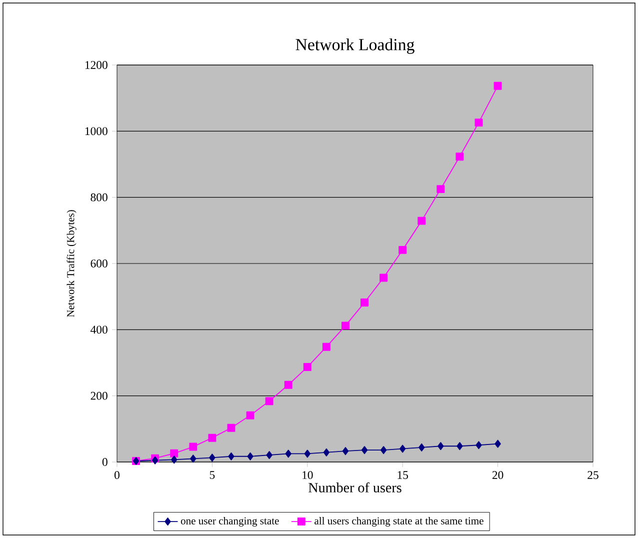 The image size is (638, 538). I want to click on legend-label: all users changing state at the same time, so click(399, 522).